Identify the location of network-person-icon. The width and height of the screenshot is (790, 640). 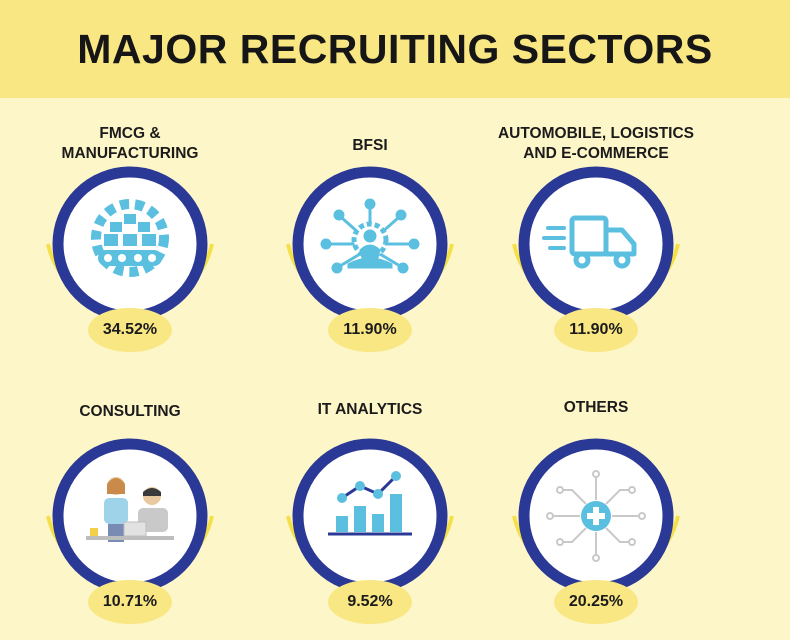
(370, 236).